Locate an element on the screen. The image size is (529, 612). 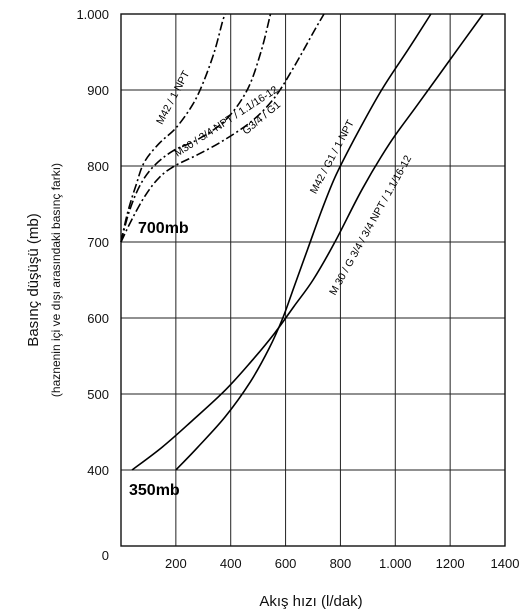
x-tick-label: 600 is located at coordinates (286, 563).